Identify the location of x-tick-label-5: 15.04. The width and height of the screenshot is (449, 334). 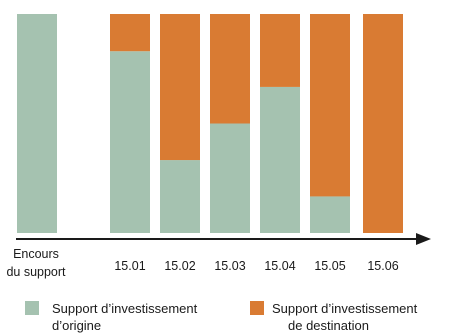
(279, 266).